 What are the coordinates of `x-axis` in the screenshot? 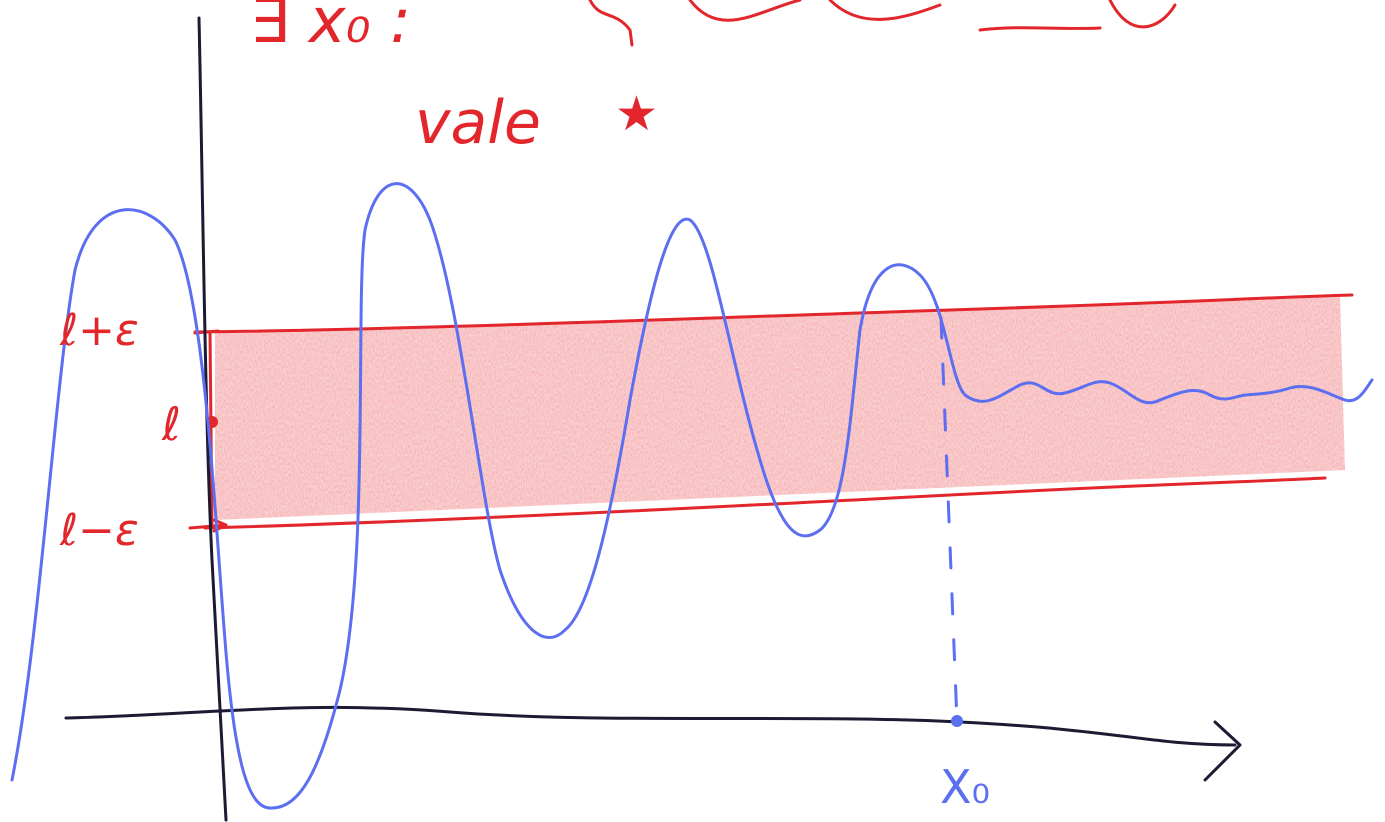 It's located at (650, 726).